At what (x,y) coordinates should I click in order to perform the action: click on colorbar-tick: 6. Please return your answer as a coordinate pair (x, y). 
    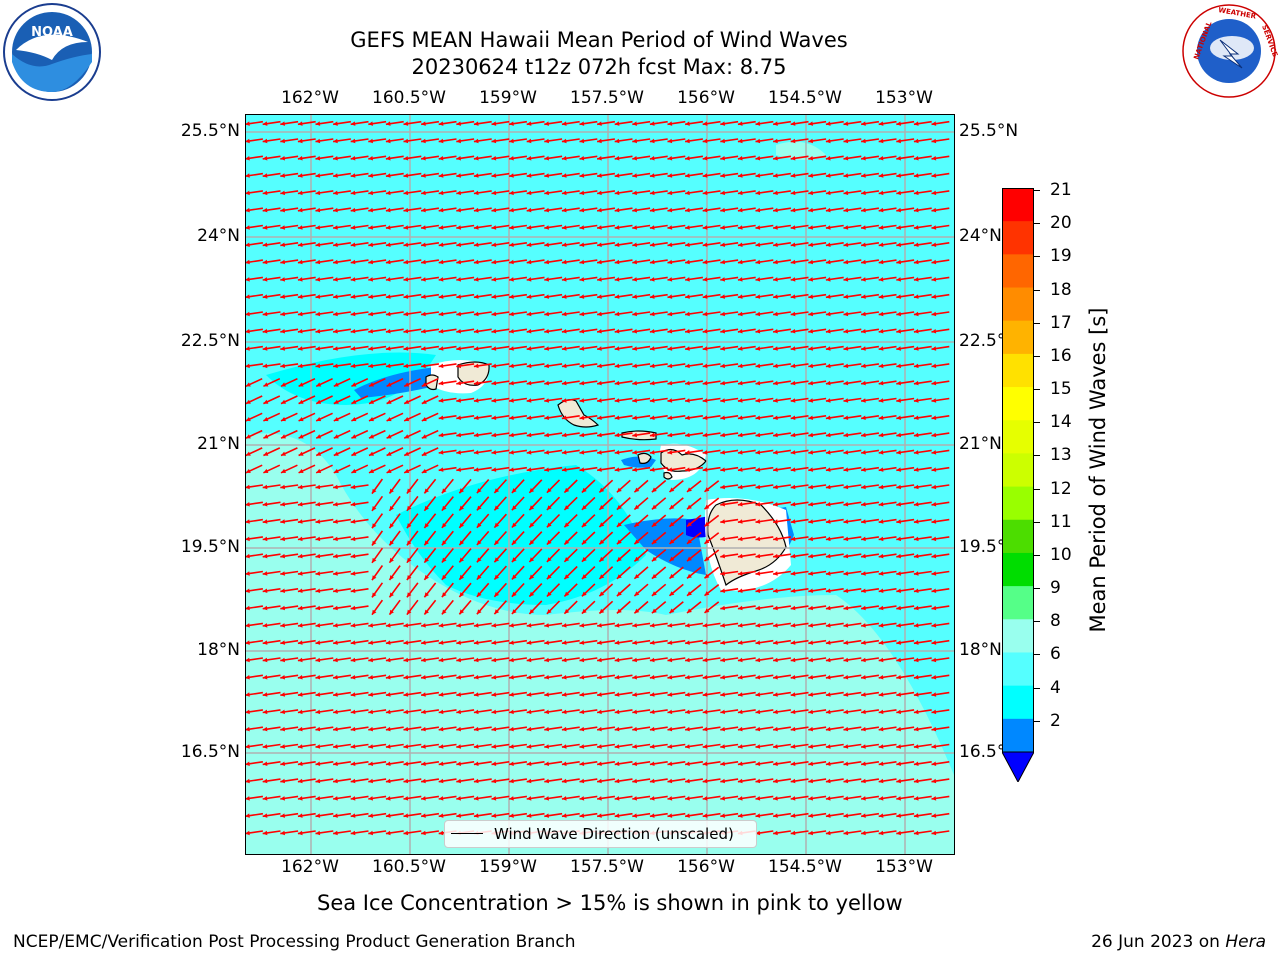
    Looking at the image, I should click on (1055, 654).